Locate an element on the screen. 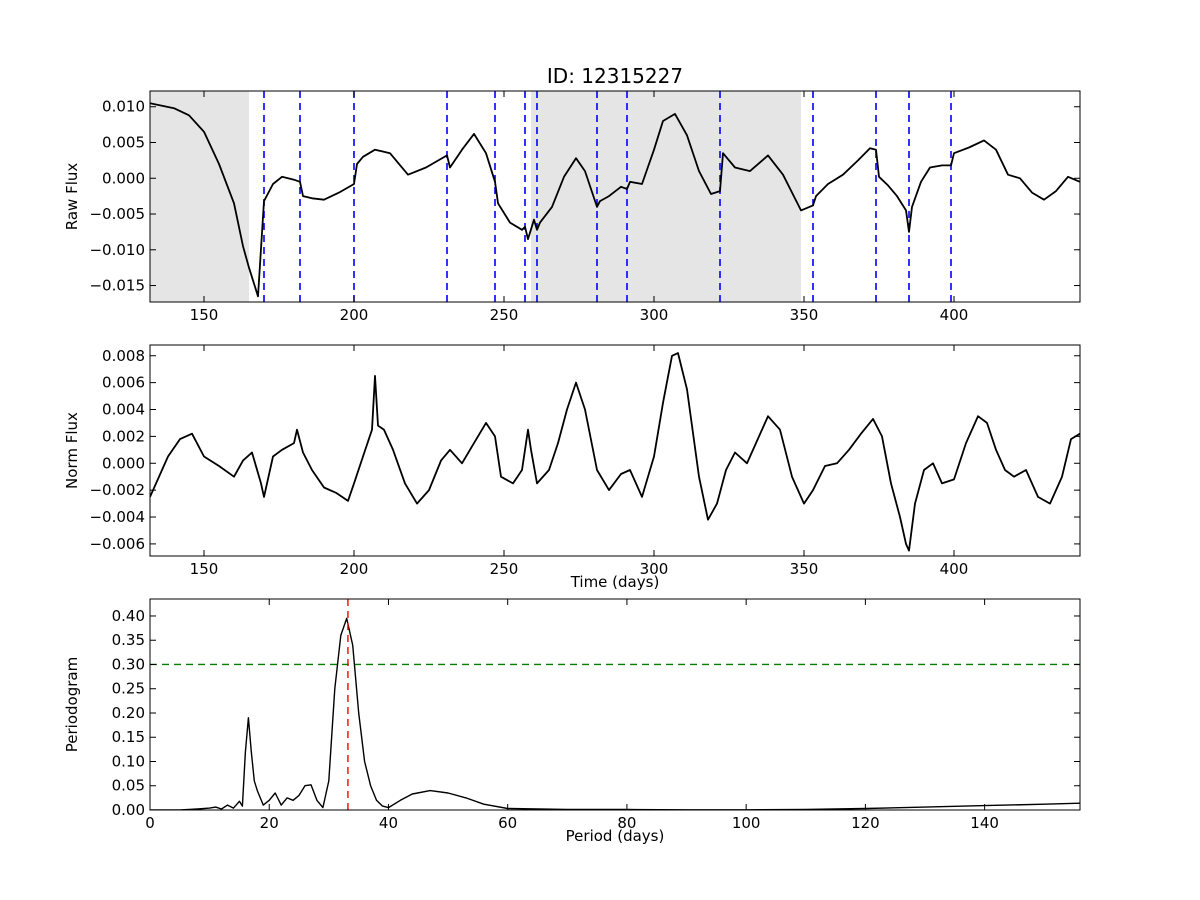 Image resolution: width=1200 pixels, height=900 pixels. pgram-ytick-label-5: 0.25 is located at coordinates (128, 689).